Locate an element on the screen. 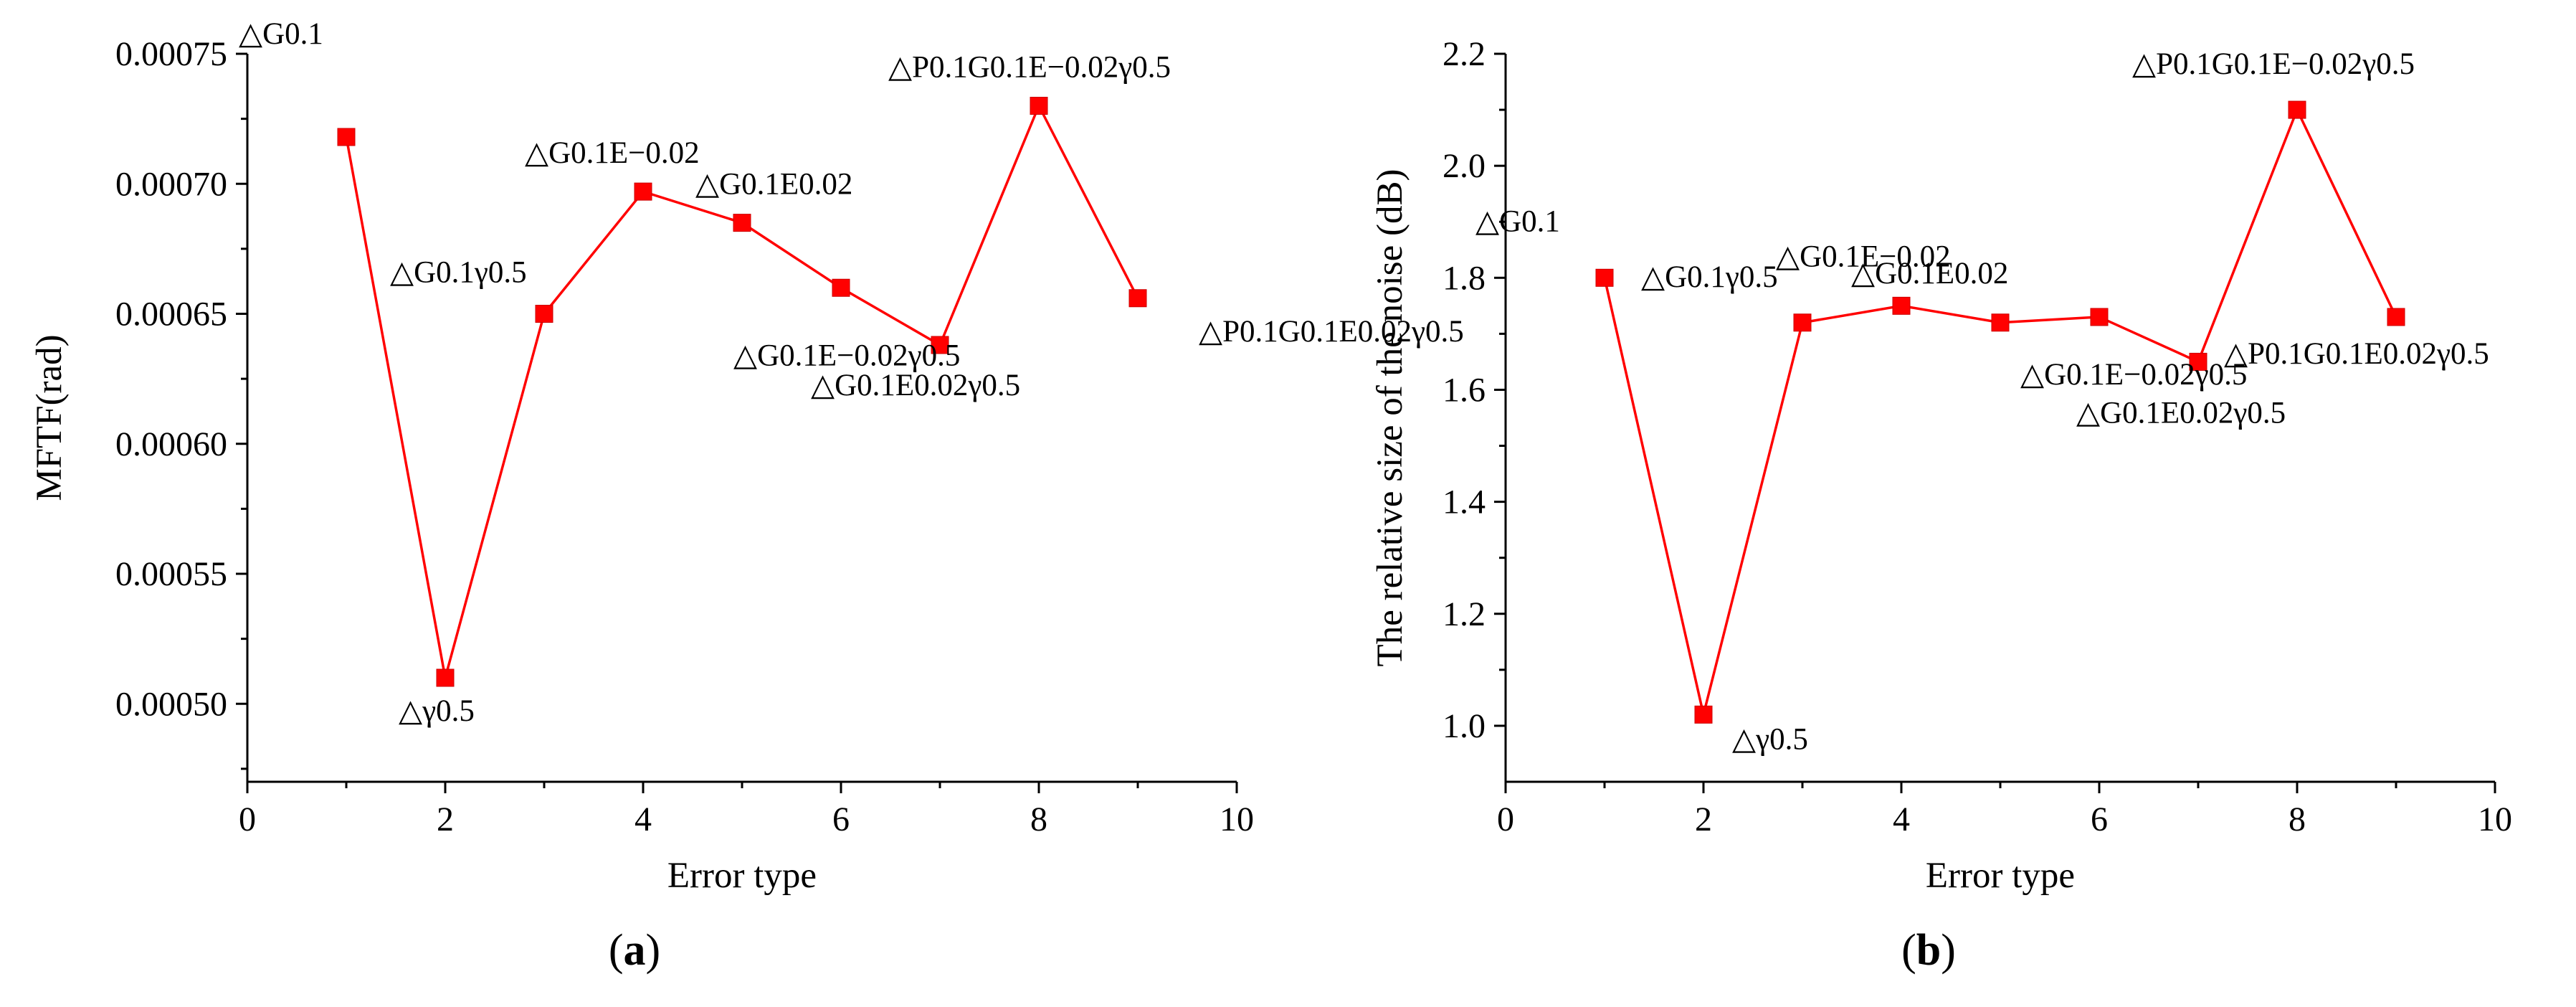 This screenshot has width=2576, height=1007. panel-label-letter: a is located at coordinates (635, 950).